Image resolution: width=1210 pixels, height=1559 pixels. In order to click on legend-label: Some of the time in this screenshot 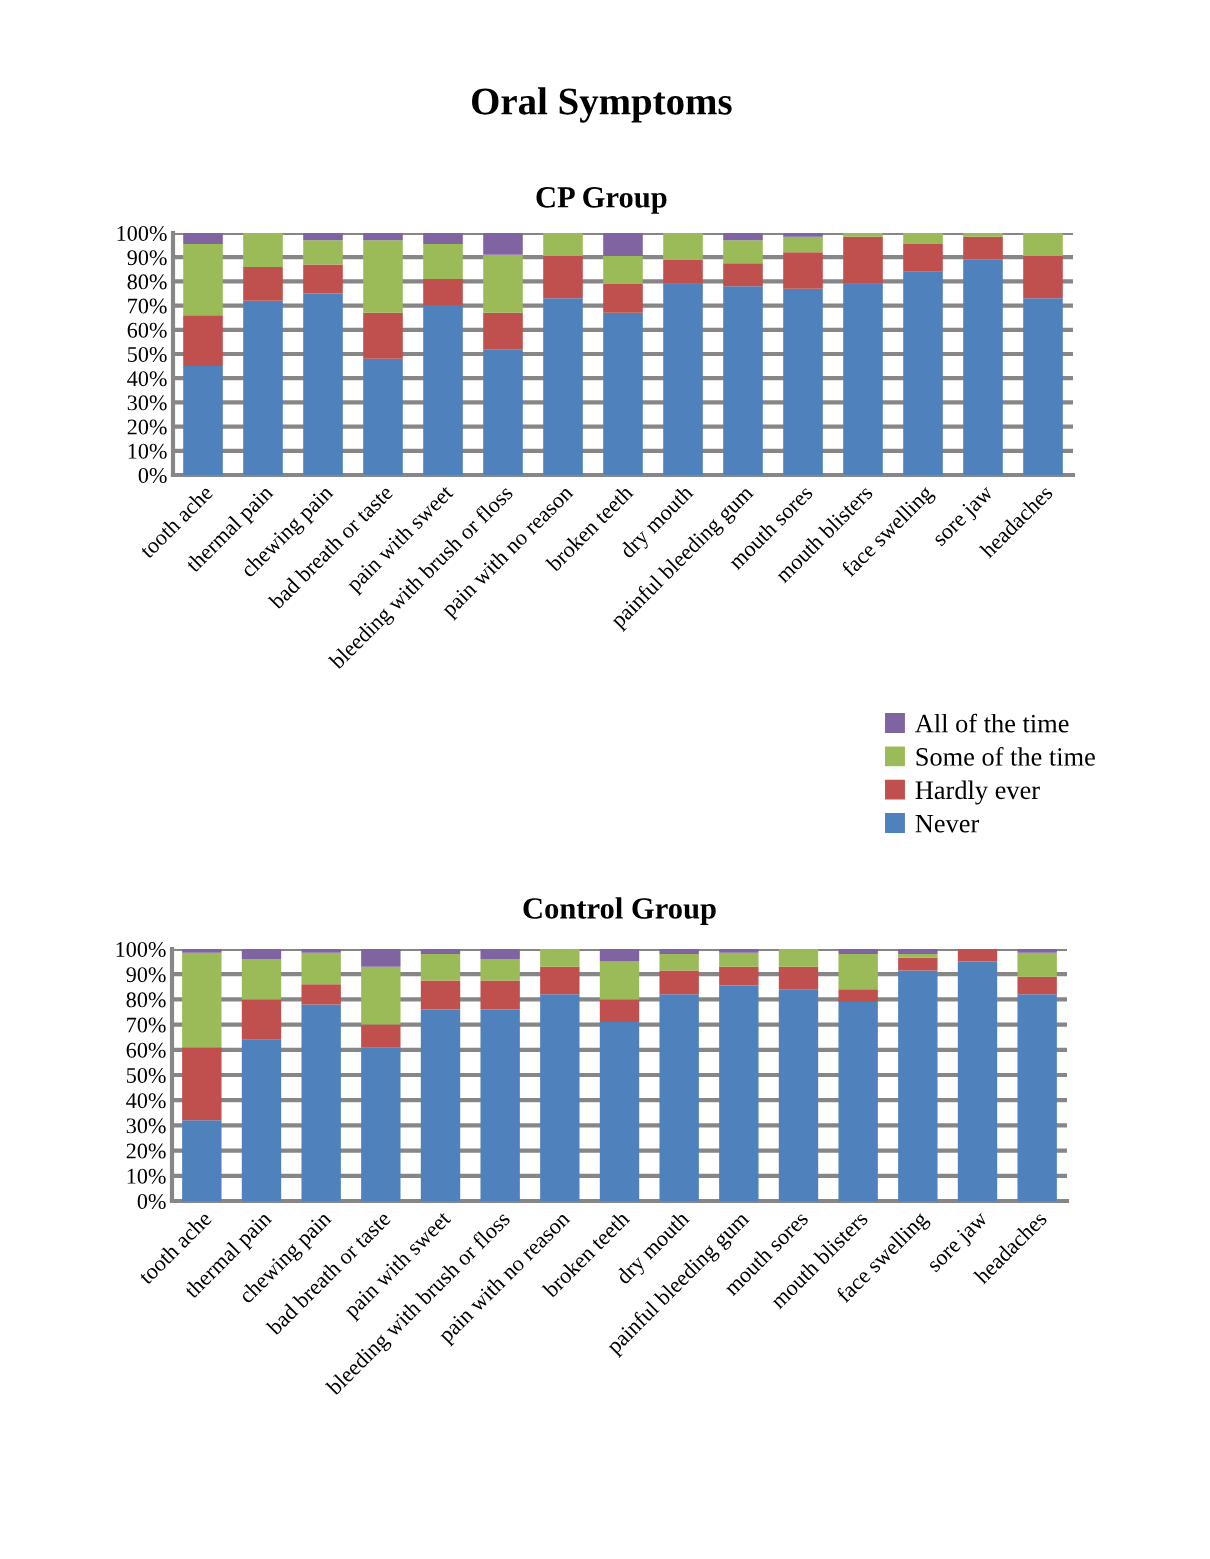, I will do `click(1005, 756)`.